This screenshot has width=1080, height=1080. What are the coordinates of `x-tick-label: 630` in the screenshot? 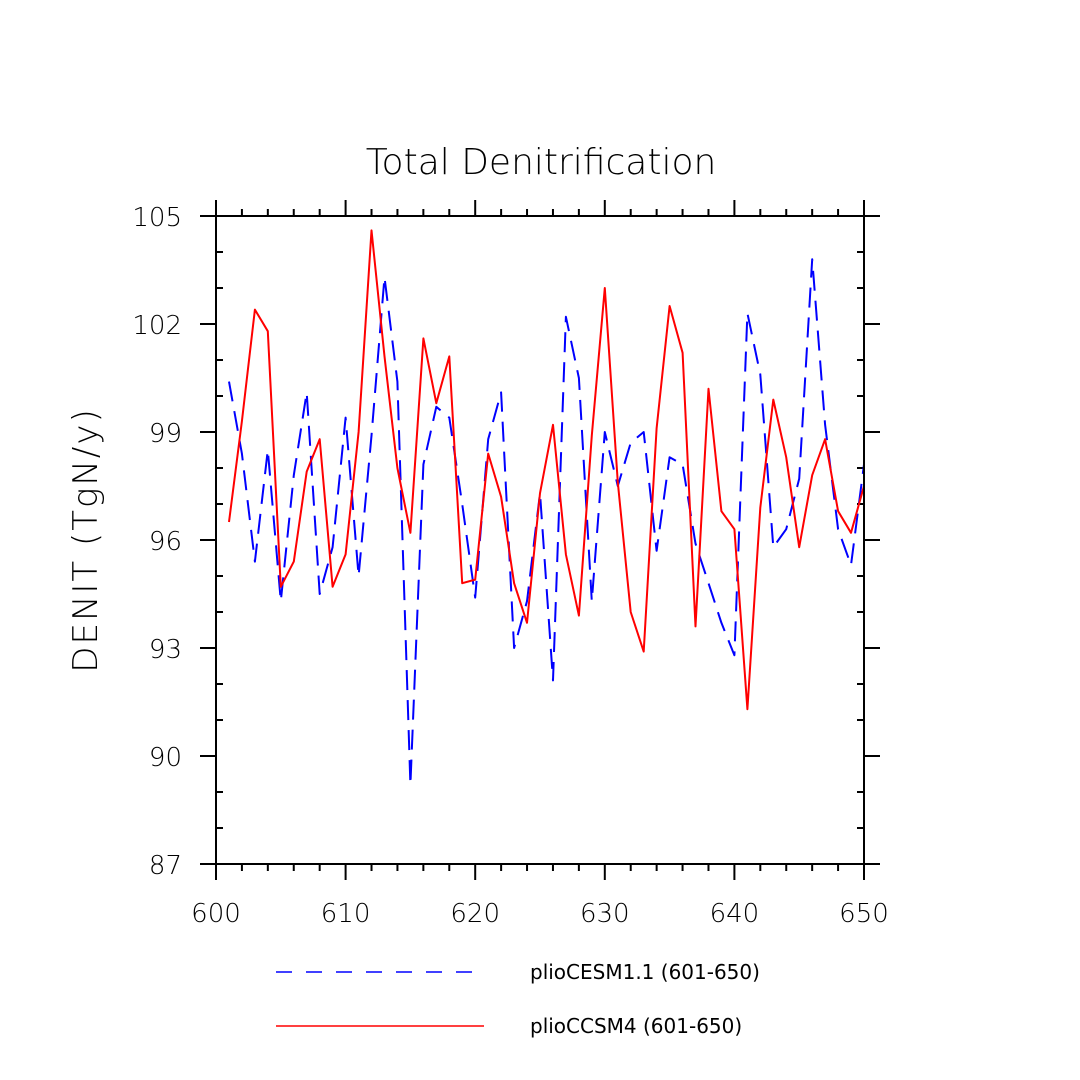 It's located at (605, 914).